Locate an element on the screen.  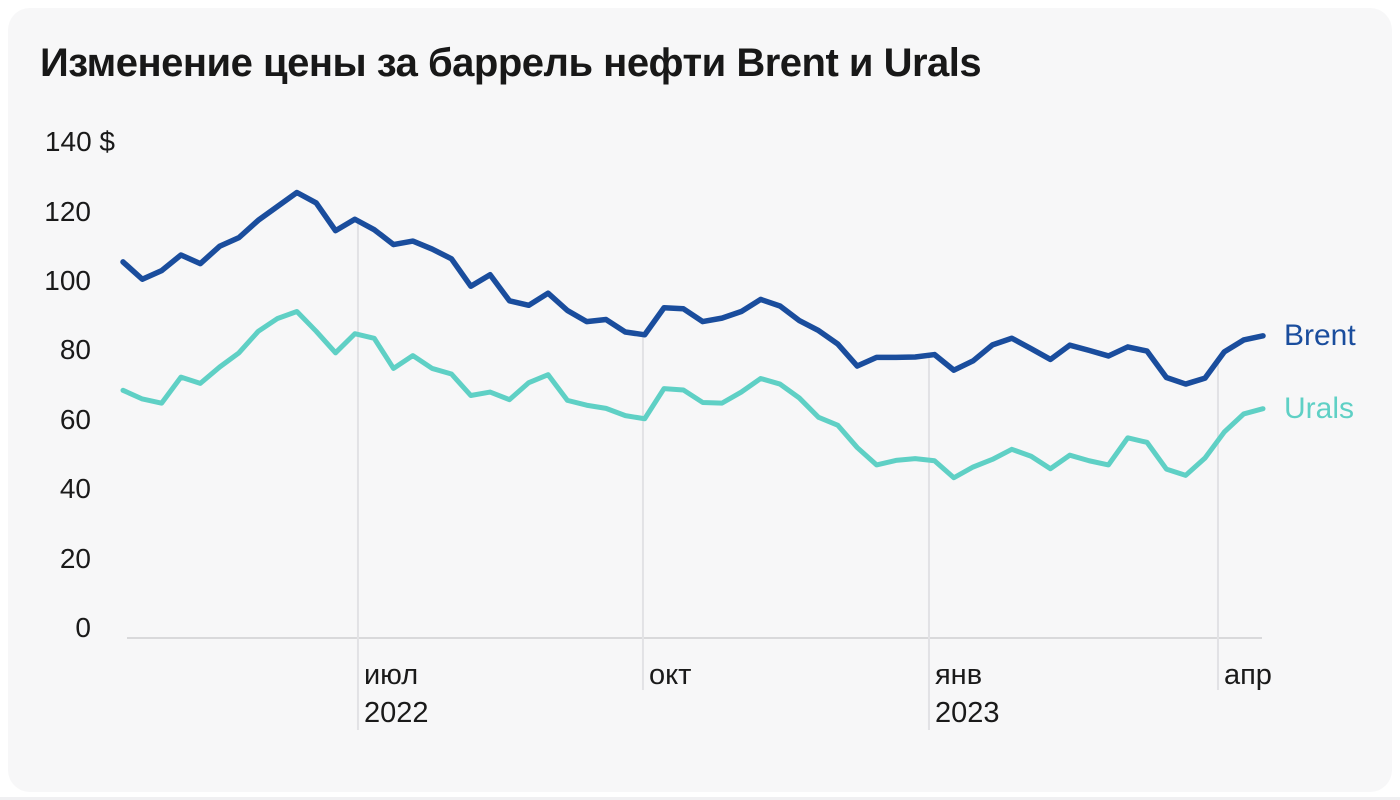
y-axis-label-0: 0 is located at coordinates (83, 627).